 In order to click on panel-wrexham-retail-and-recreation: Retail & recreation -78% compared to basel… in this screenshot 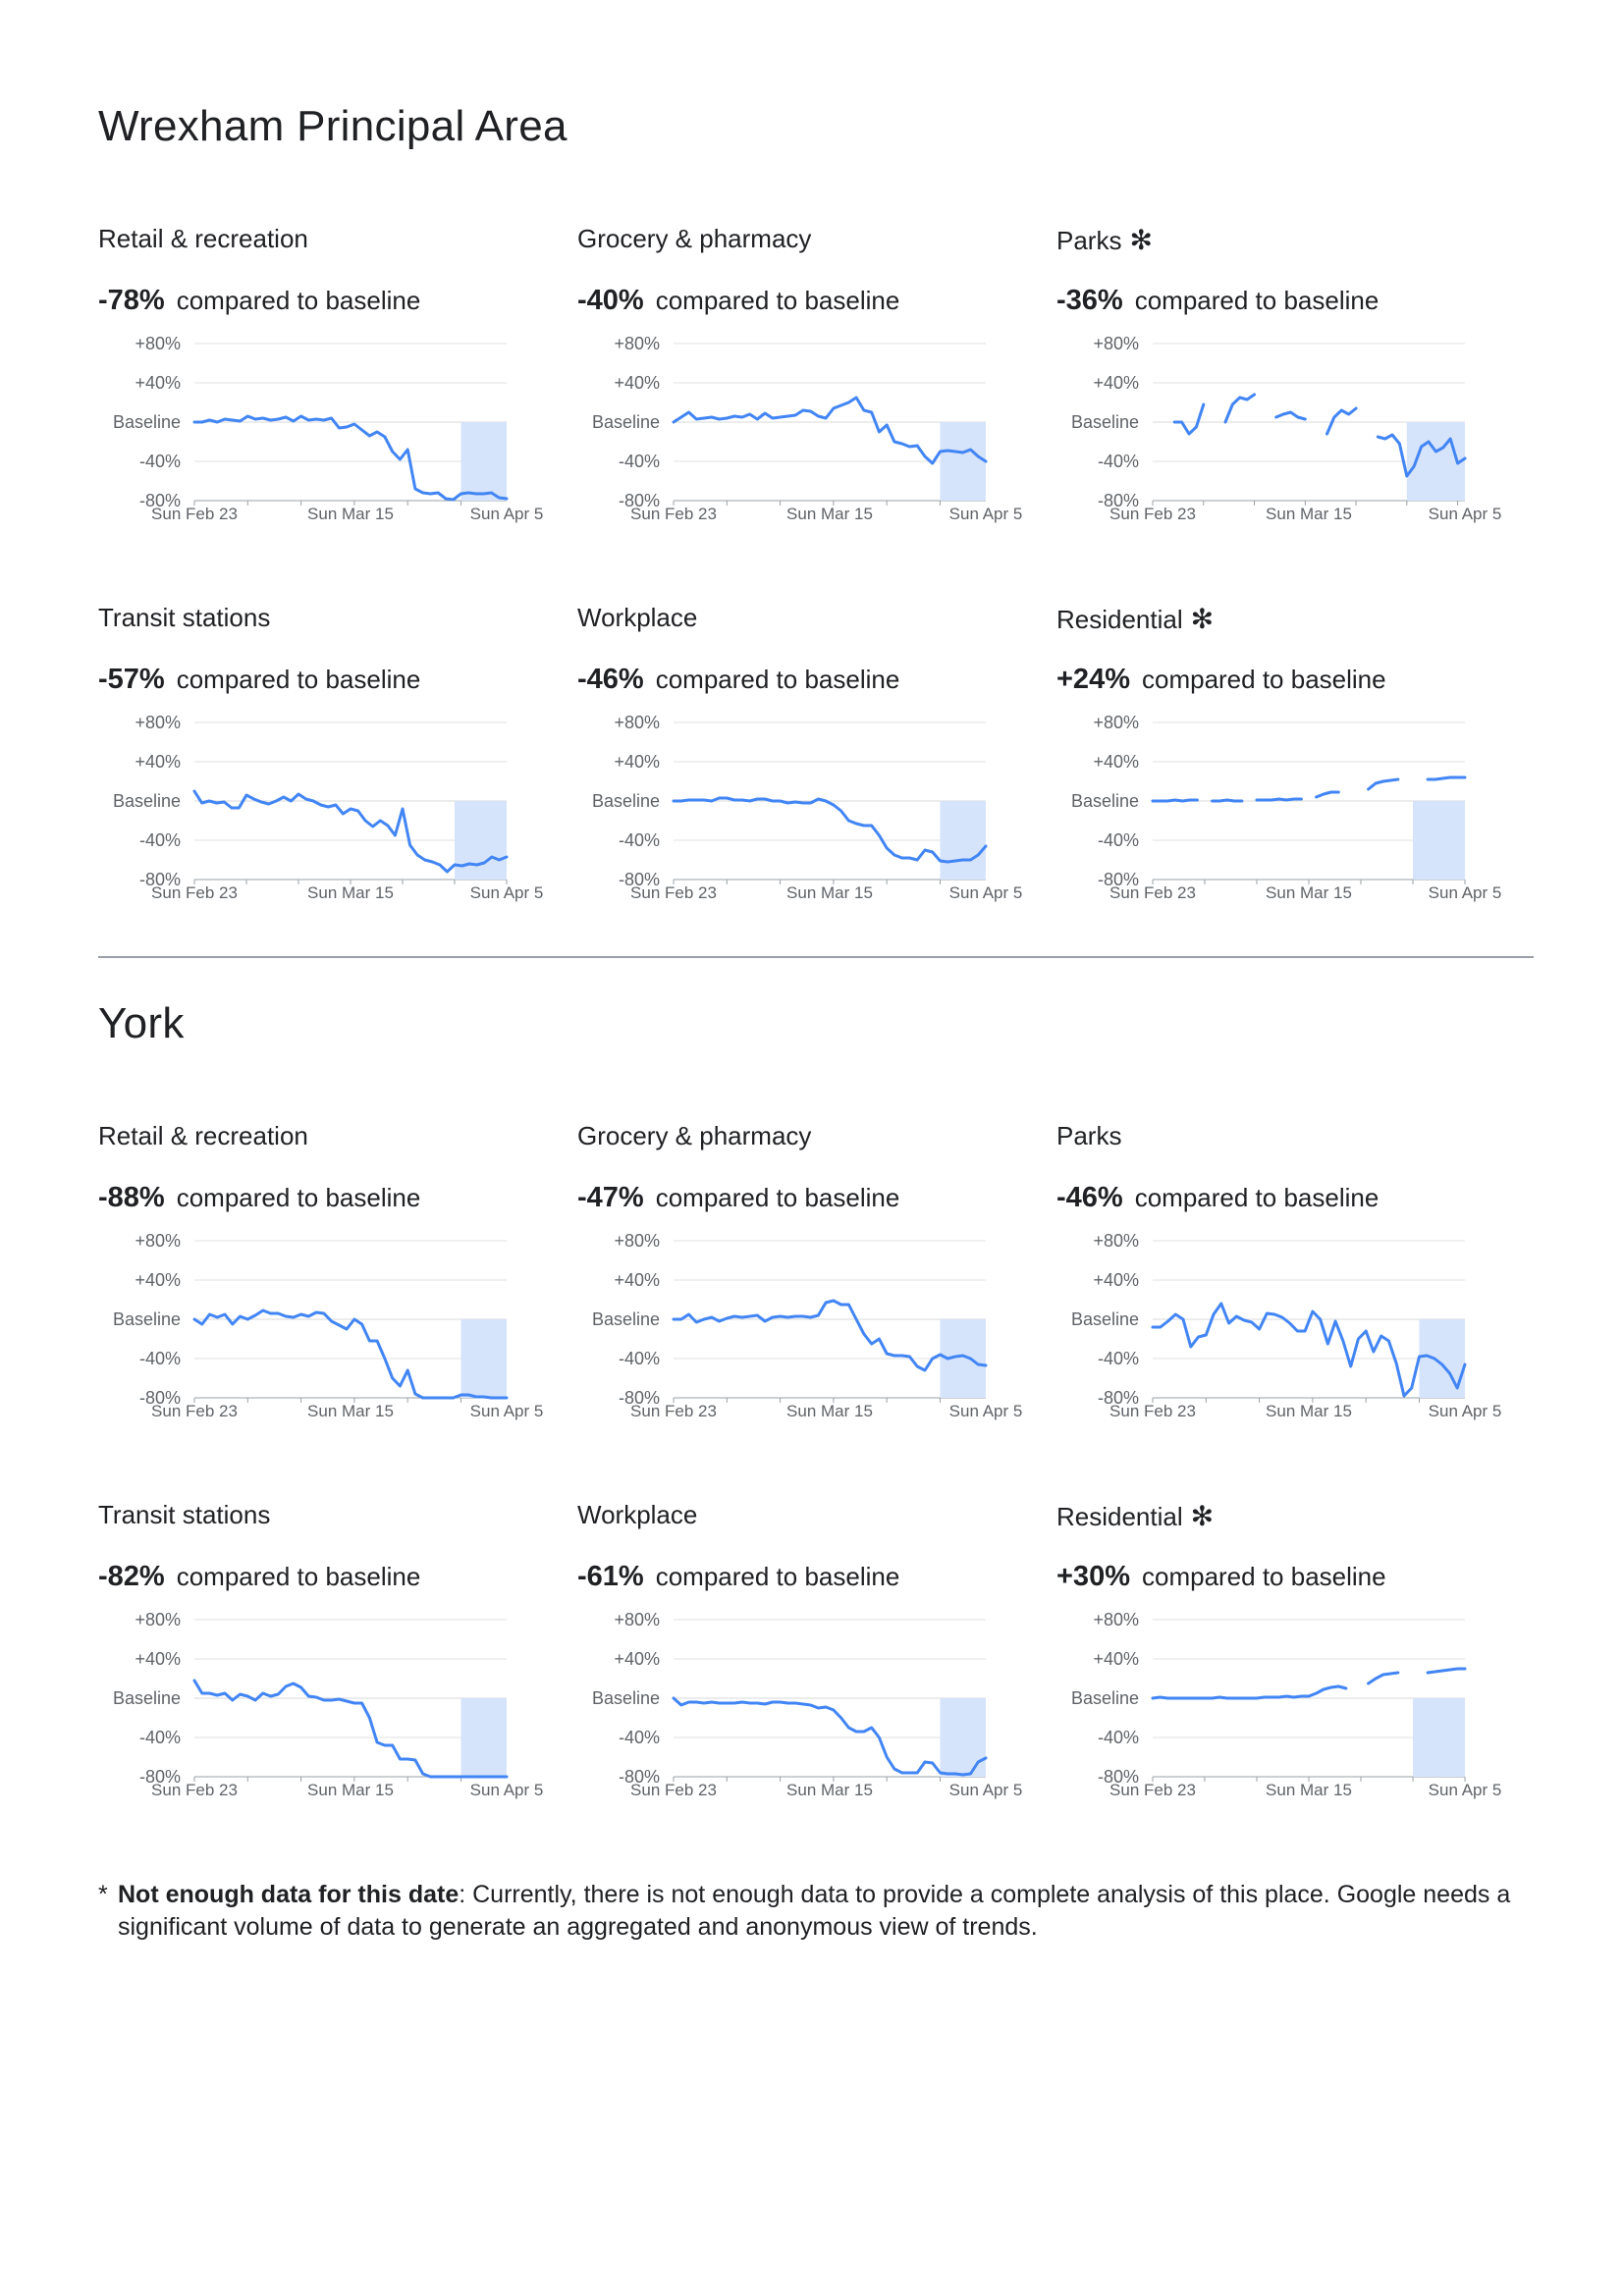, I will do `click(333, 391)`.